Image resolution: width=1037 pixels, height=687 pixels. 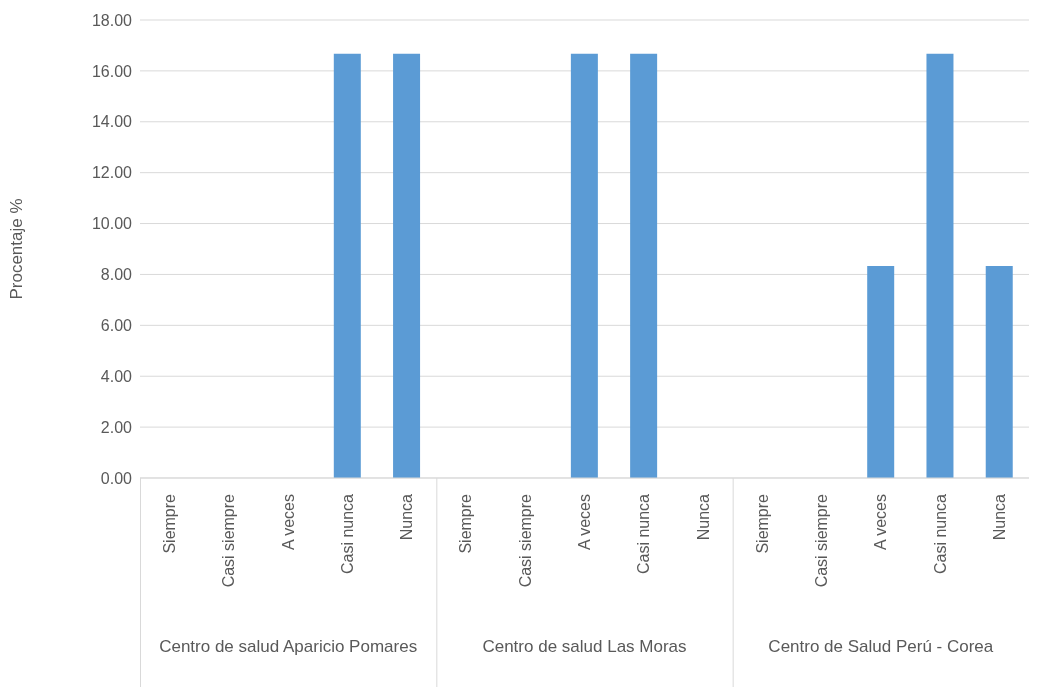 What do you see at coordinates (116, 478) in the screenshot?
I see `y-tick-label: 0.00` at bounding box center [116, 478].